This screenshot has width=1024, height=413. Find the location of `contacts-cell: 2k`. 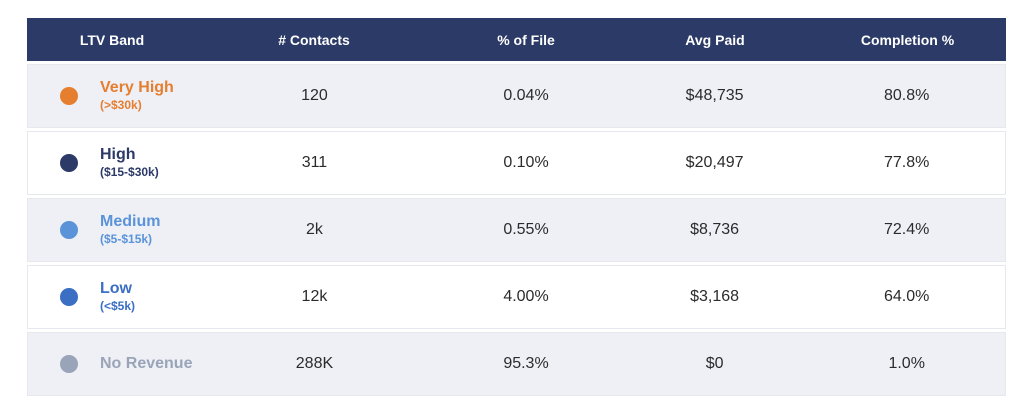

contacts-cell: 2k is located at coordinates (314, 229).